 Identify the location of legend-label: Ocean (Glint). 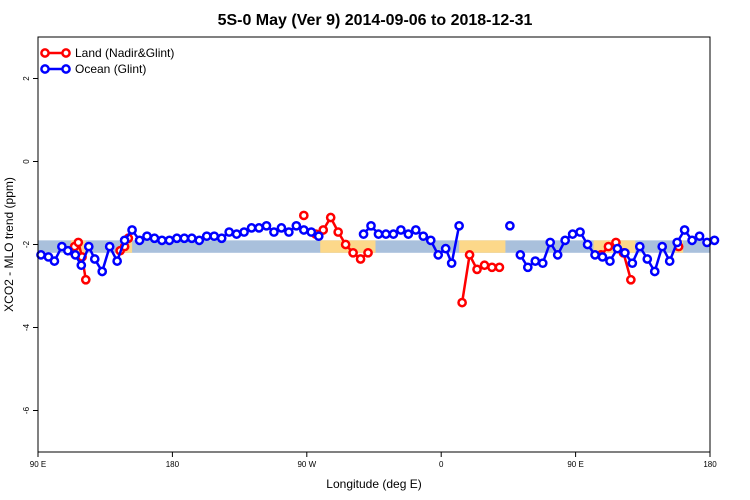
(110, 69).